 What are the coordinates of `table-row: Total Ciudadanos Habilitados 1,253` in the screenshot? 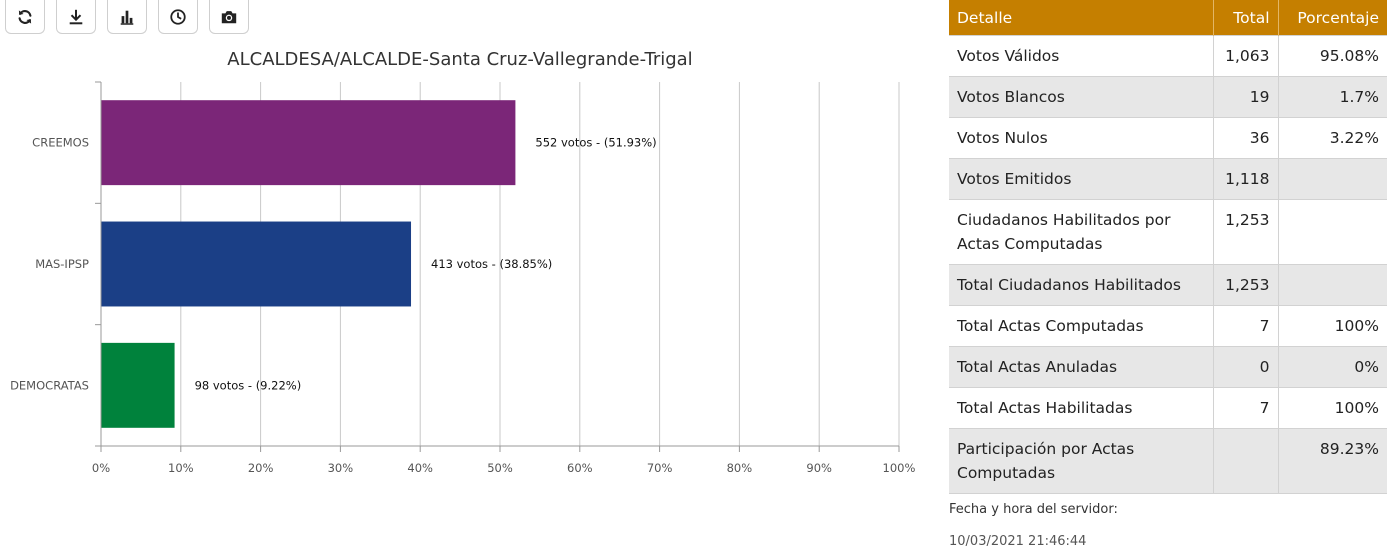 It's located at (1168, 285).